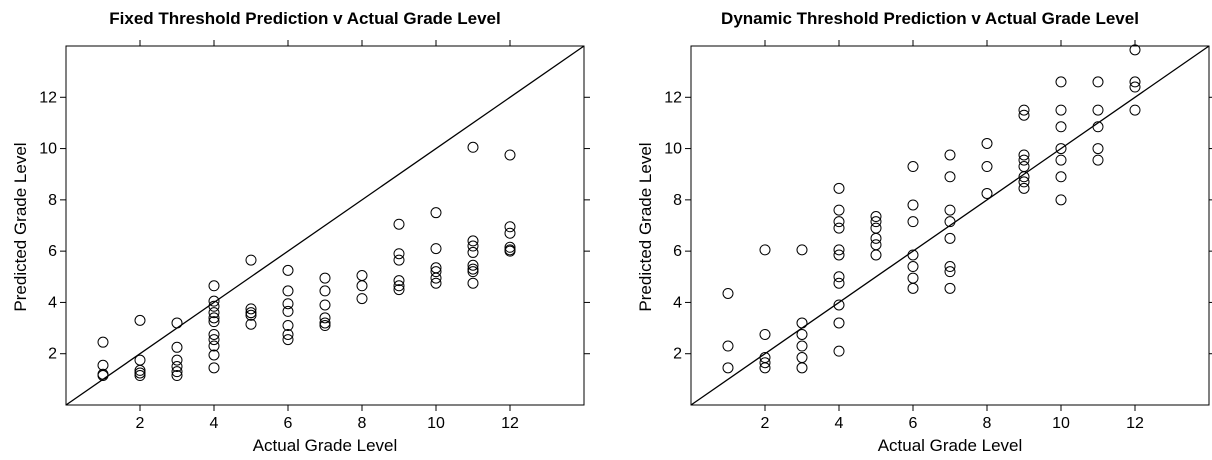  I want to click on left-chart-y-tick-label: 2, so click(52, 354).